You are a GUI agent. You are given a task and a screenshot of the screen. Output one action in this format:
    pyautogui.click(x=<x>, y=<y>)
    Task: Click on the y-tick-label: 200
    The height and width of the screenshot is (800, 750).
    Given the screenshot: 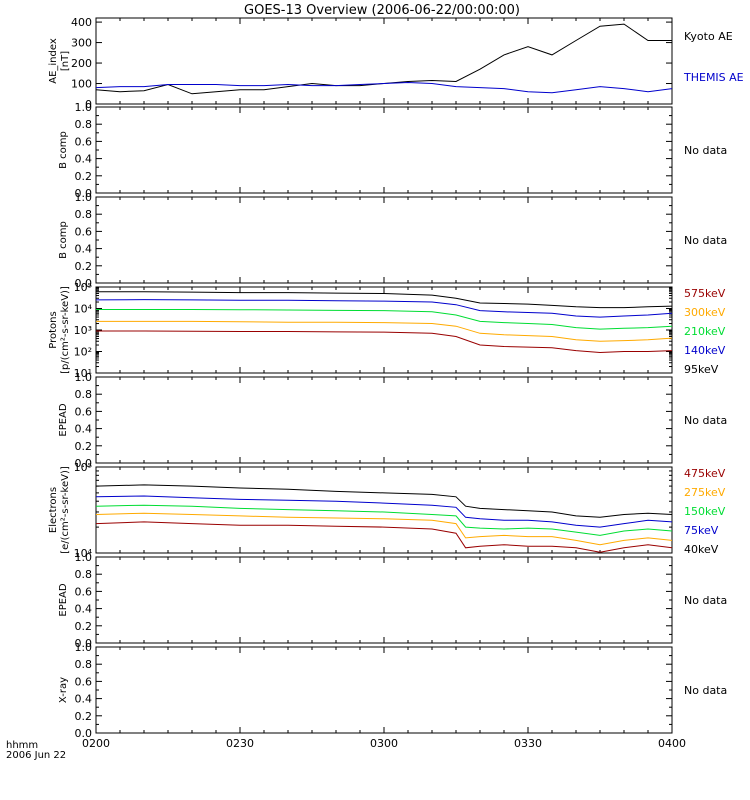 What is the action you would take?
    pyautogui.click(x=81, y=63)
    